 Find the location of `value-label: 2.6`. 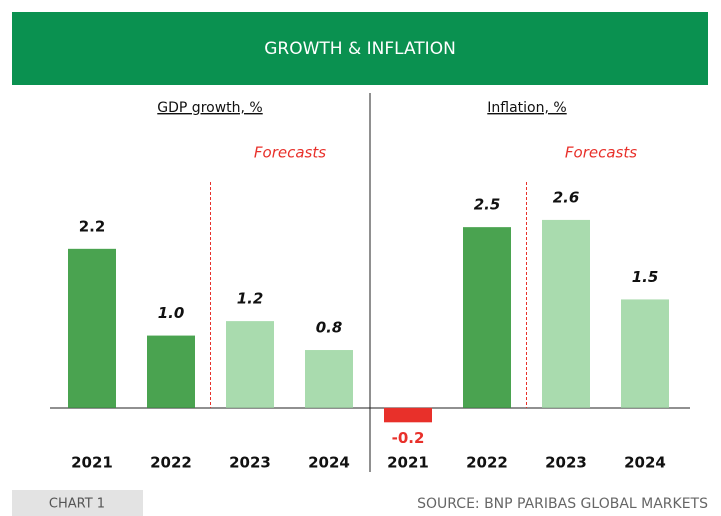

value-label: 2.6 is located at coordinates (566, 197).